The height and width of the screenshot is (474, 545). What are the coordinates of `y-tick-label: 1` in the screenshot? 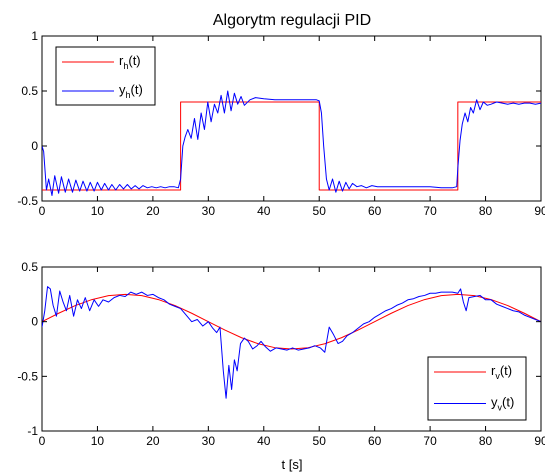 It's located at (34, 36).